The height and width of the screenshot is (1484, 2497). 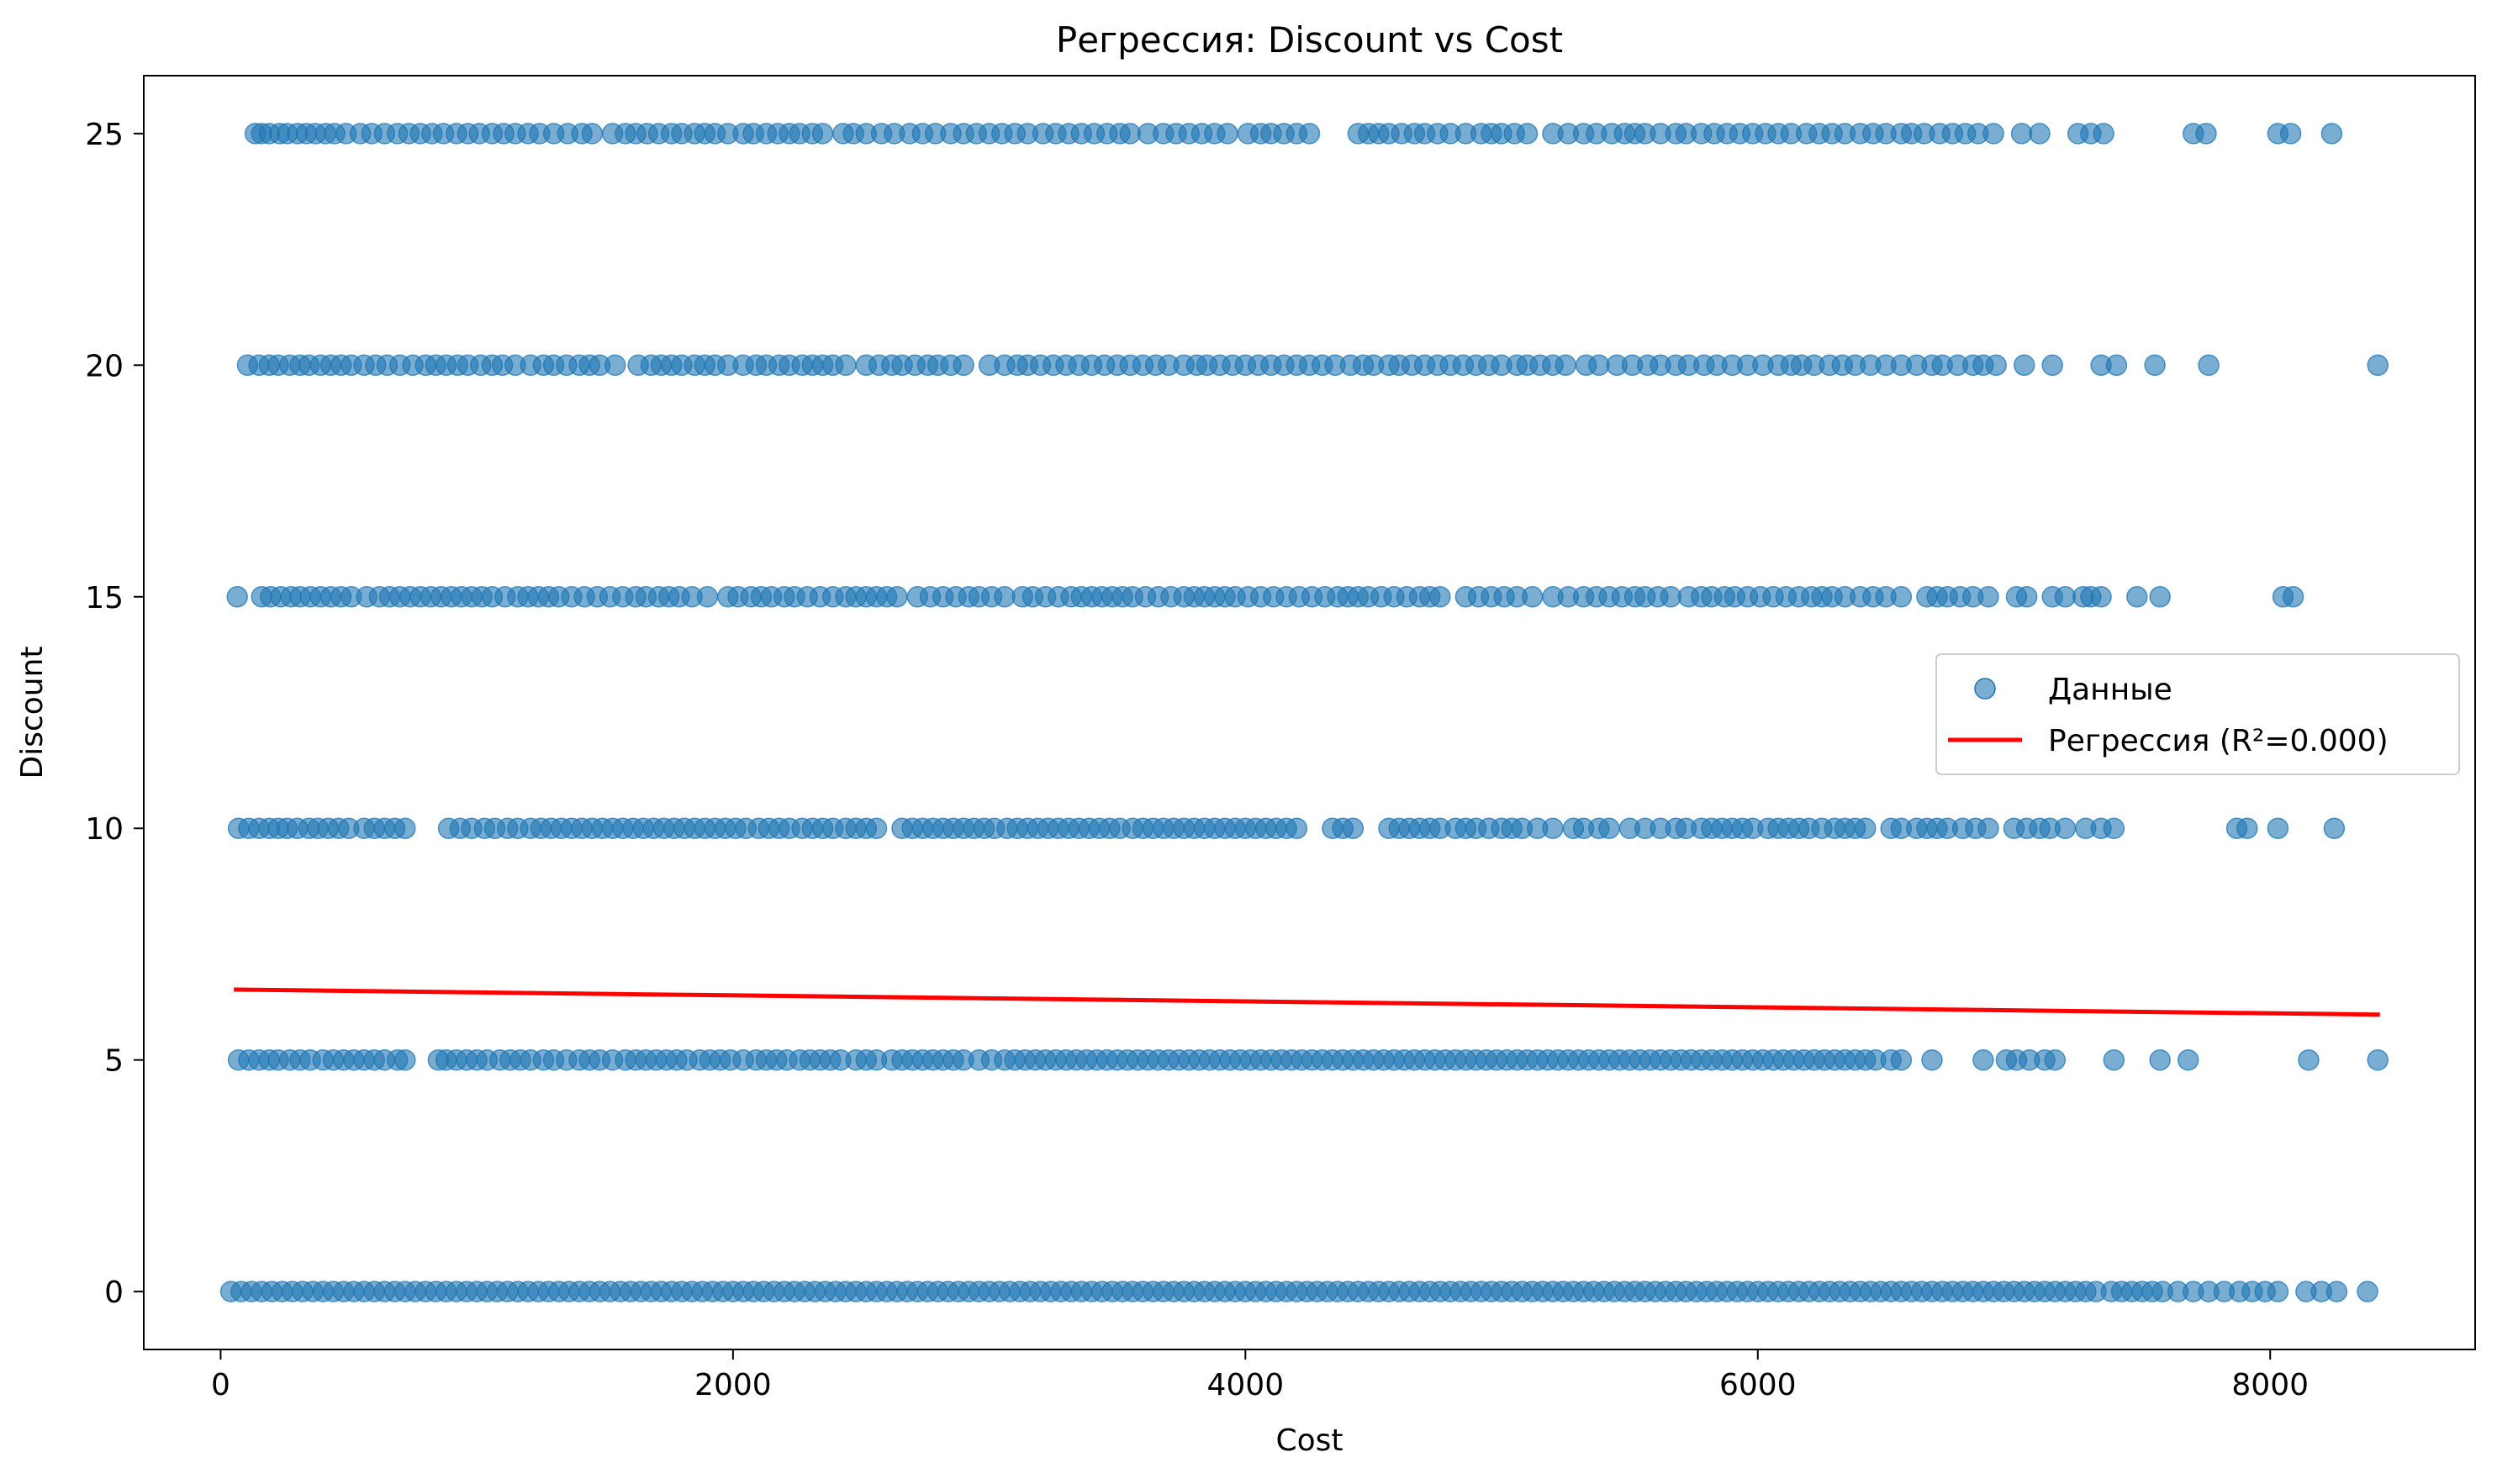 I want to click on y-axis: 0 5 10 15 20 25, so click(x=114, y=714).